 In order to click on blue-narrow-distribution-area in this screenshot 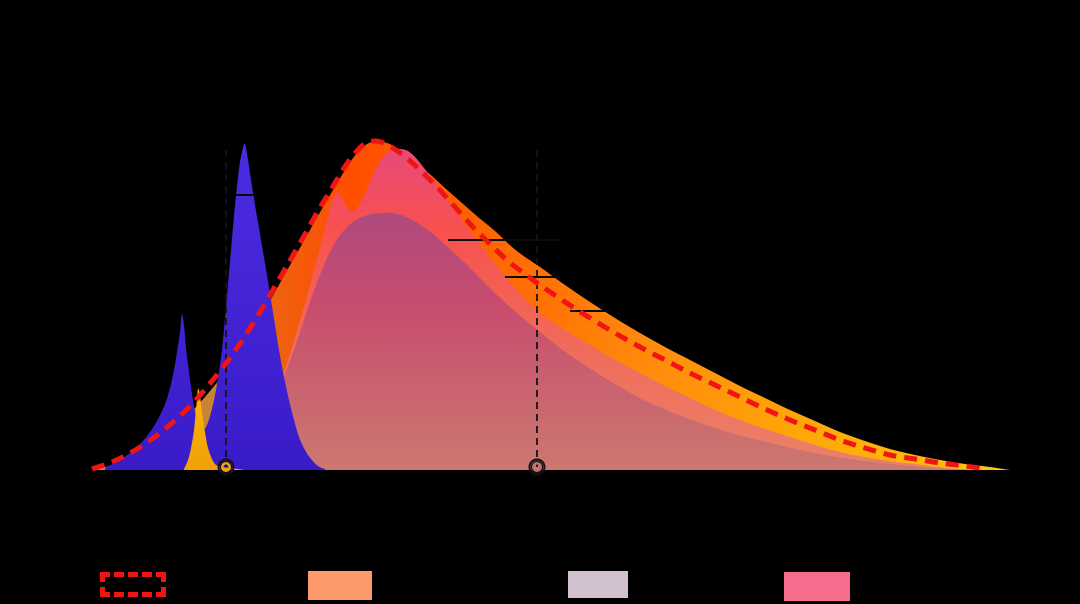, I will do `click(215, 306)`.